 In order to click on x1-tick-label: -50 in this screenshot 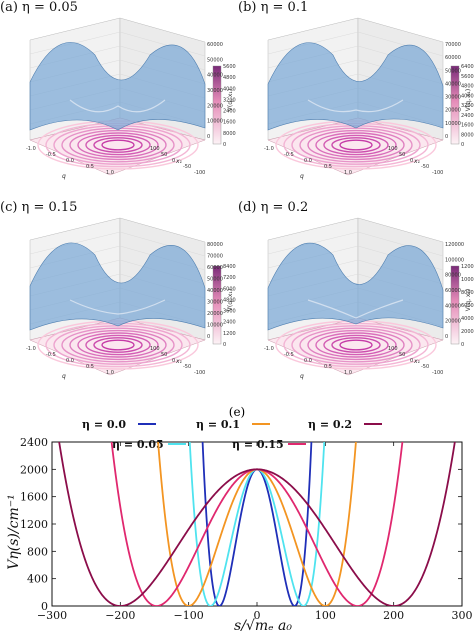, I will do `click(425, 367)`.